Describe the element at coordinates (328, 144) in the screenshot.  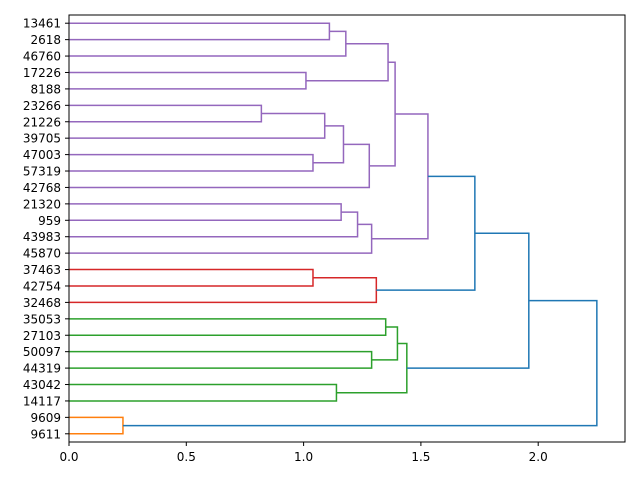
I see `link-m5-m6` at that location.